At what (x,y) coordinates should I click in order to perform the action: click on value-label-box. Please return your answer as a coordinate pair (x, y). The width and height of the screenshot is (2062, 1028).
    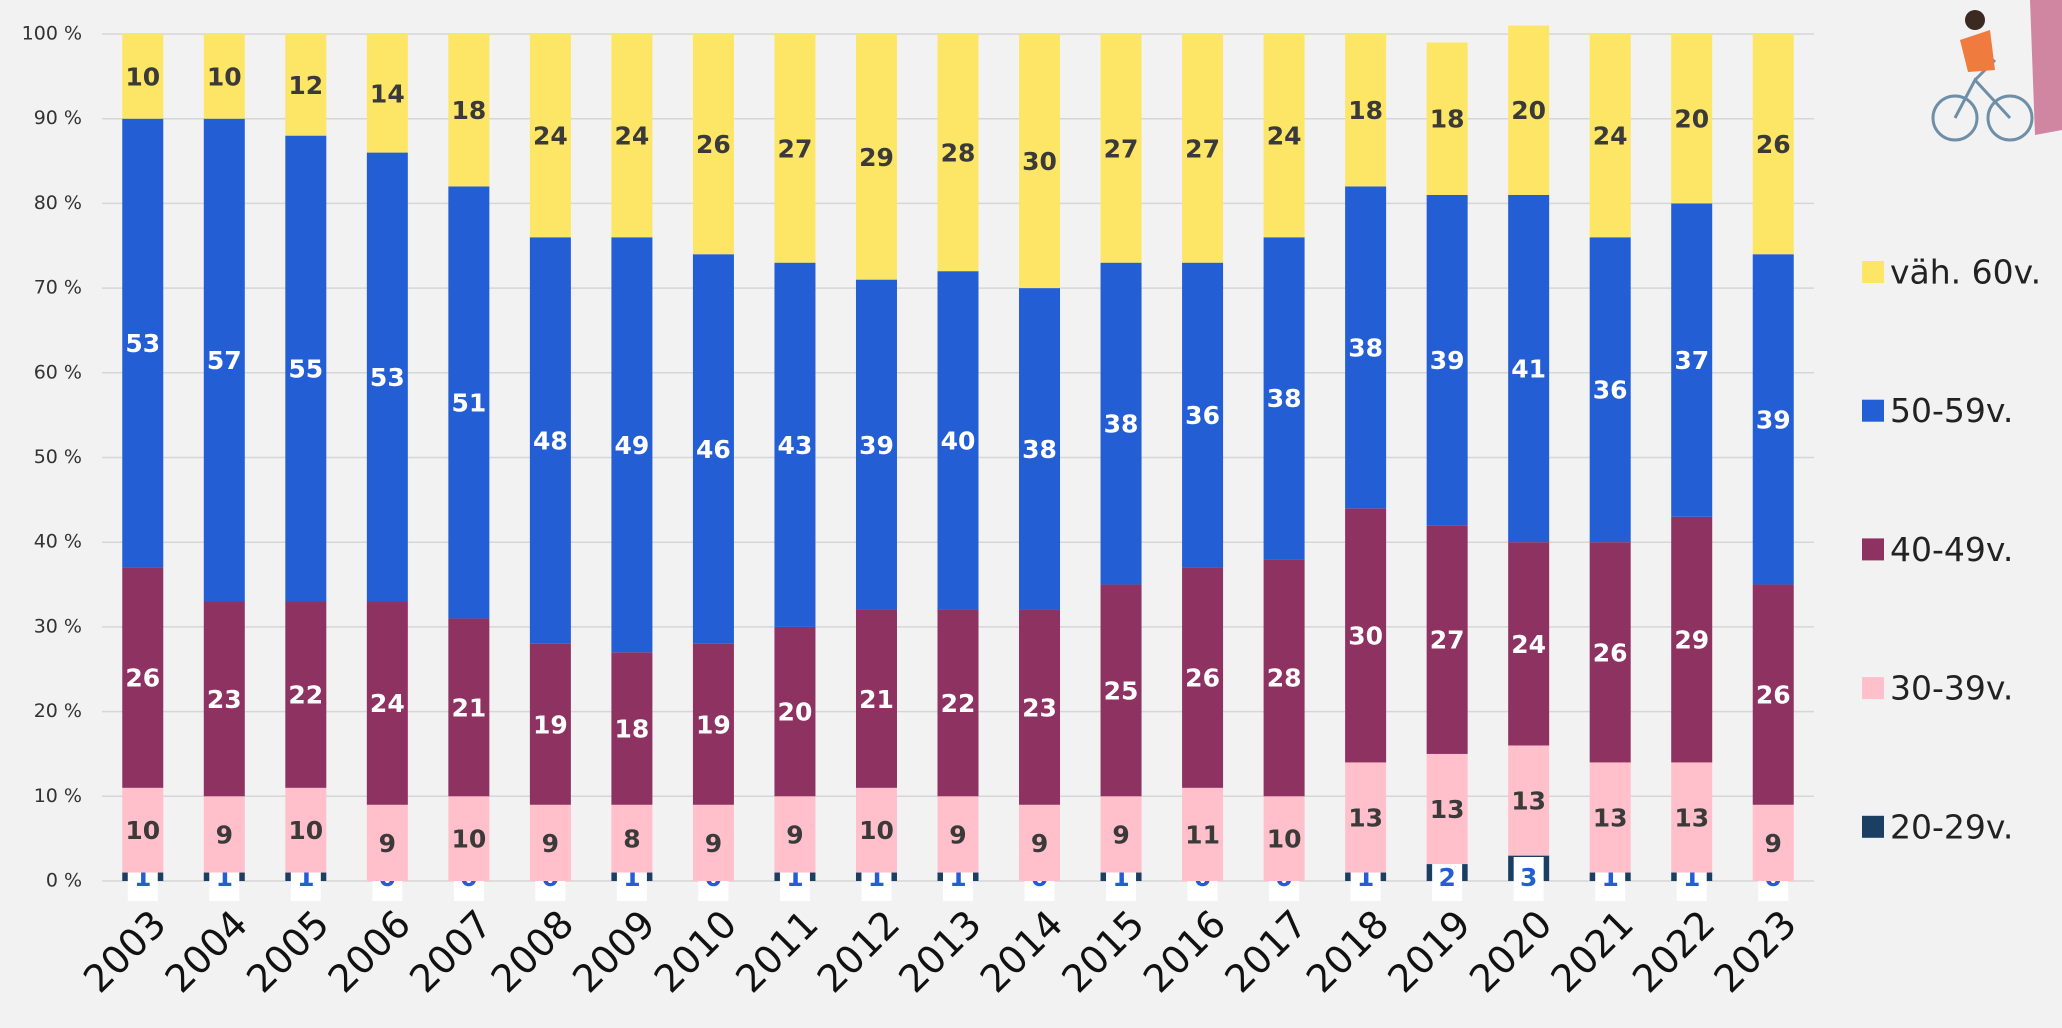
    Looking at the image, I should click on (1447, 879).